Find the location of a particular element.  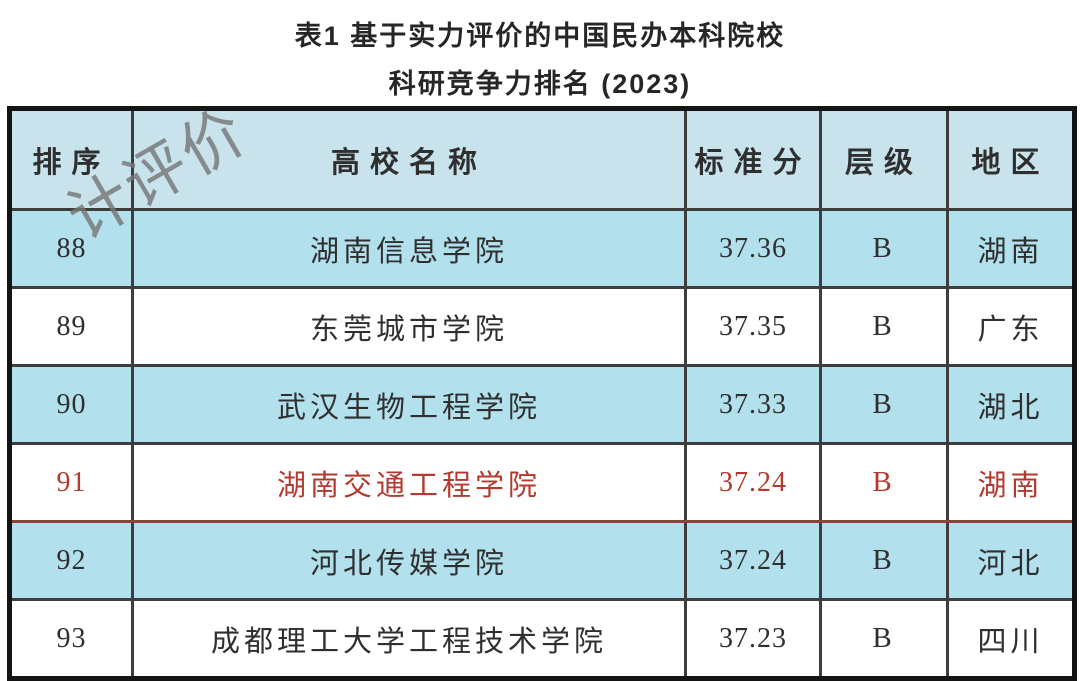

region-cell: 湖北 is located at coordinates (1011, 404).